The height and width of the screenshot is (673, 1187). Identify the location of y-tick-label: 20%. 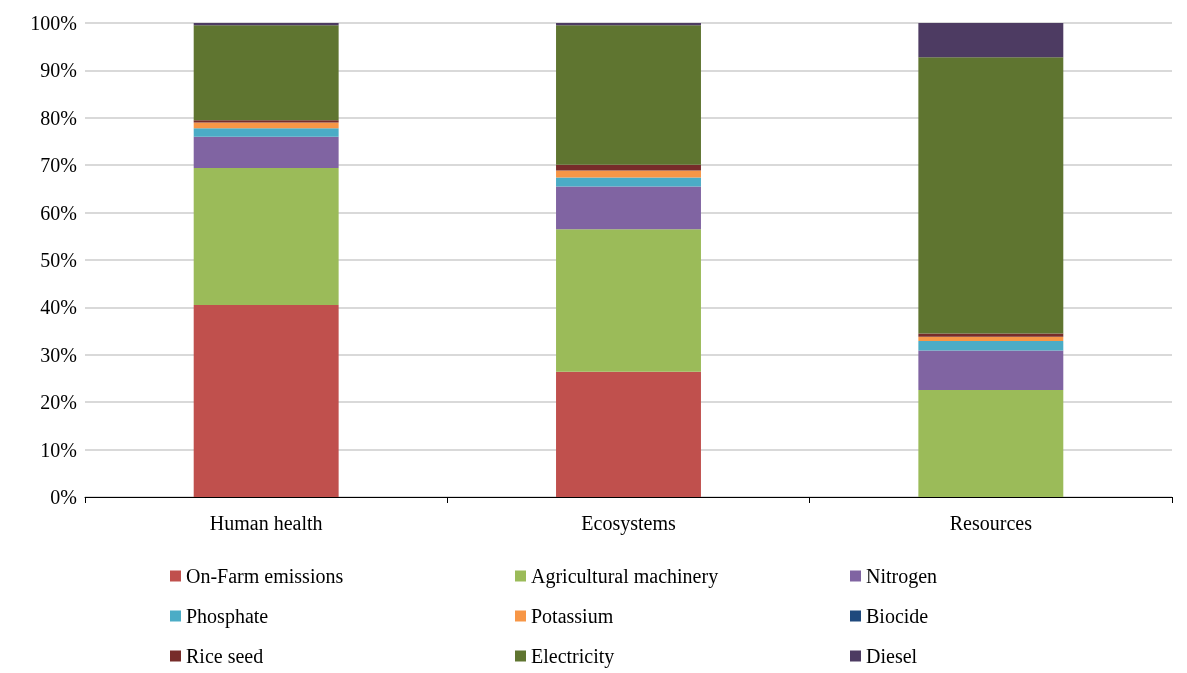
(58, 402).